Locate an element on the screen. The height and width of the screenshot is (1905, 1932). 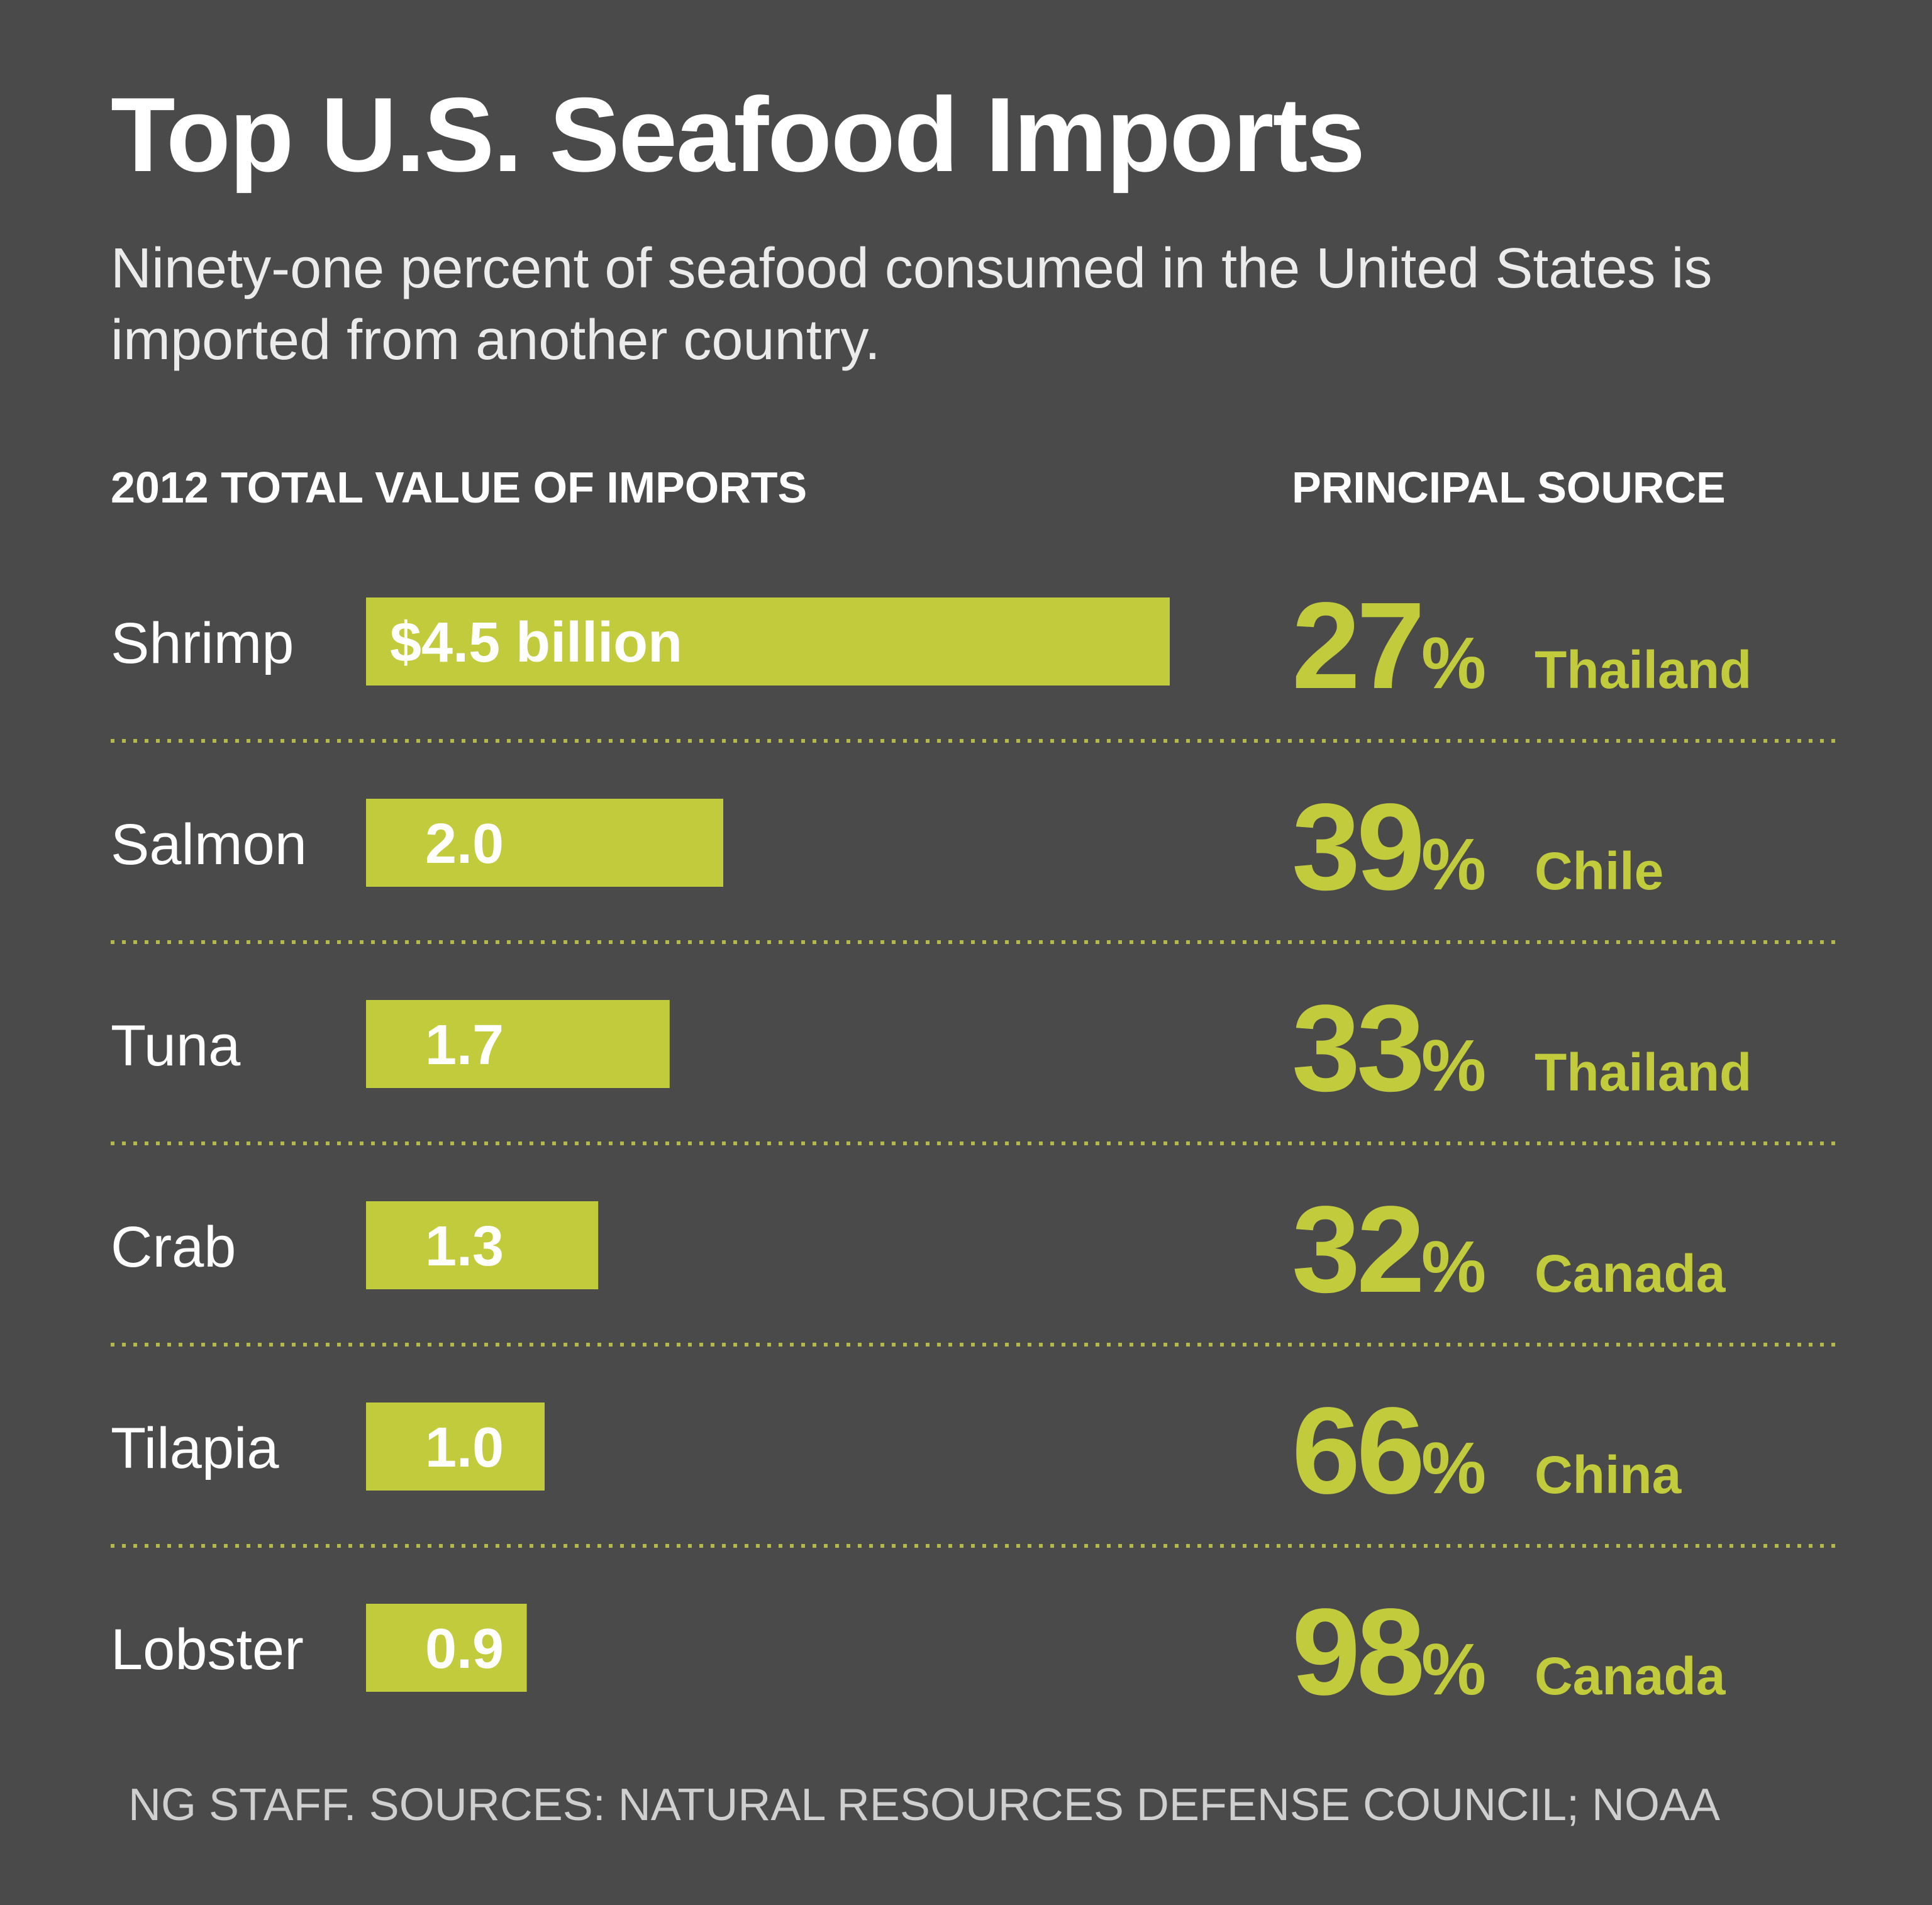
source-percent-value: 66 is located at coordinates (1356, 1450).